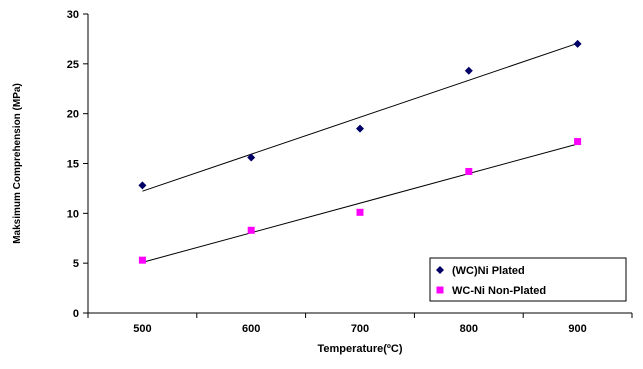 The image size is (643, 369). Describe the element at coordinates (76, 314) in the screenshot. I see `y-tick-label: 0` at that location.